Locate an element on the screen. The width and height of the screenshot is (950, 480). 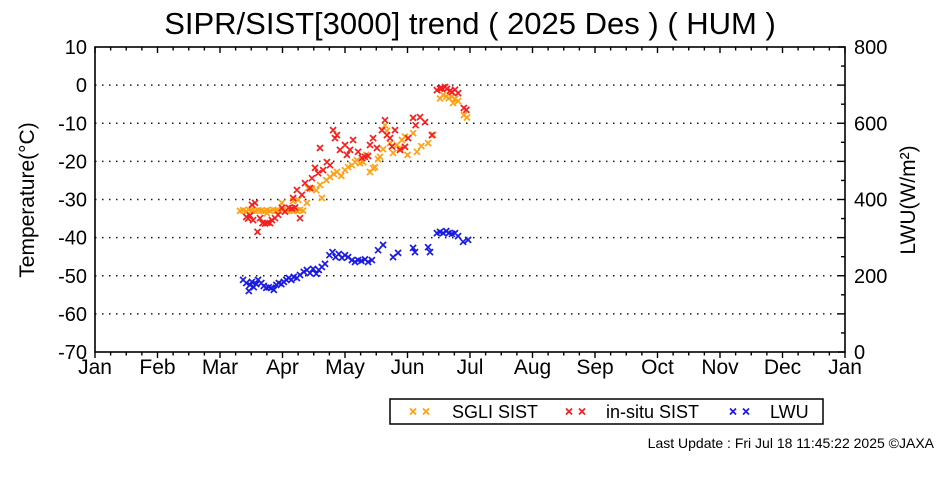
legend-label-lwu: LWU is located at coordinates (789, 412).